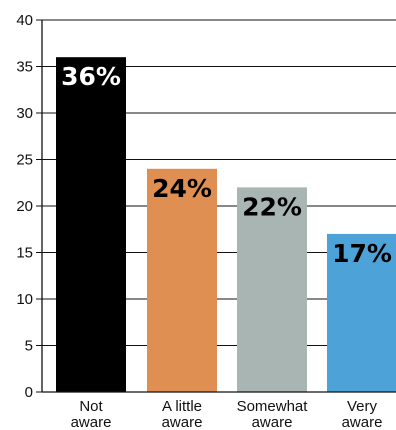 This screenshot has height=430, width=396. What do you see at coordinates (24, 299) in the screenshot?
I see `y-tick-label: 10` at bounding box center [24, 299].